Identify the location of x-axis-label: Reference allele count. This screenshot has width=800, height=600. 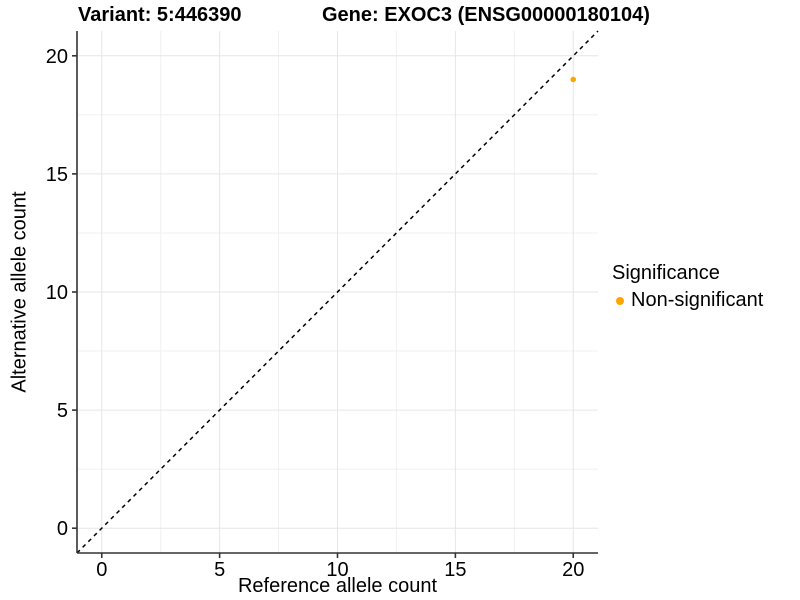
(337, 586).